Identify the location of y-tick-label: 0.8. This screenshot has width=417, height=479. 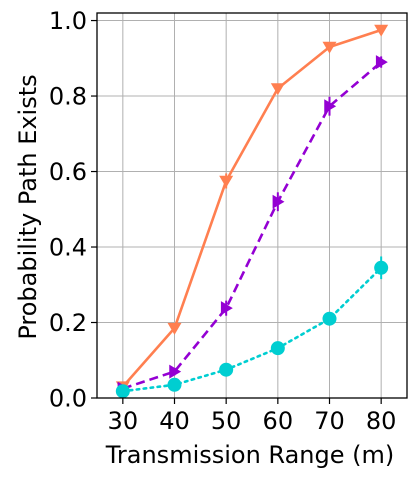
(68, 97).